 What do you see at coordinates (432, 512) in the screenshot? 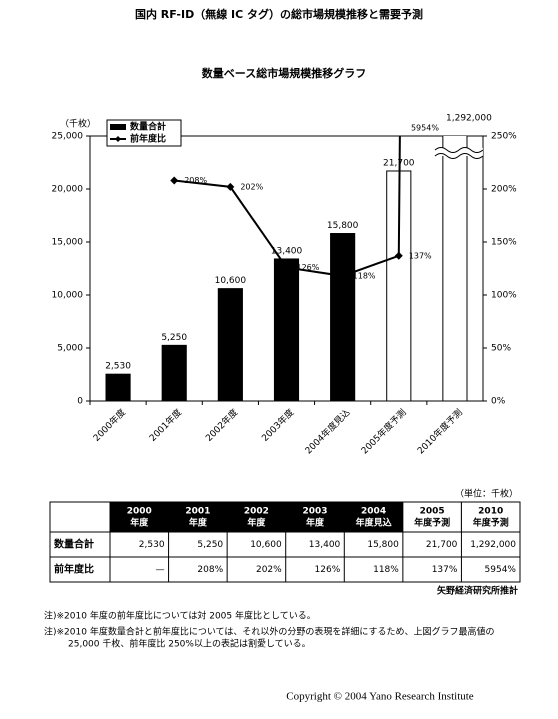
I see `column-header: 2005` at bounding box center [432, 512].